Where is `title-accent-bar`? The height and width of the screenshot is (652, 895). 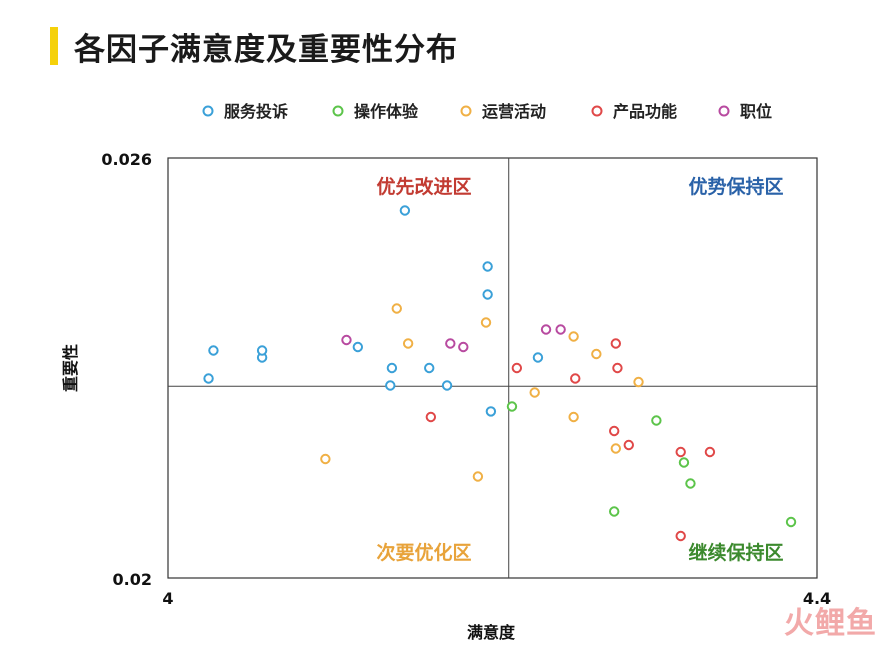
title-accent-bar is located at coordinates (54, 46).